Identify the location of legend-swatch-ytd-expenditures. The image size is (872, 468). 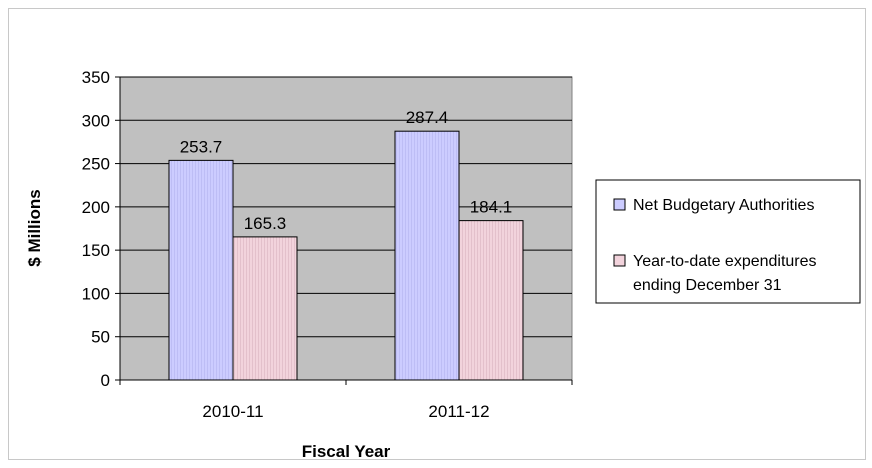
(619, 260).